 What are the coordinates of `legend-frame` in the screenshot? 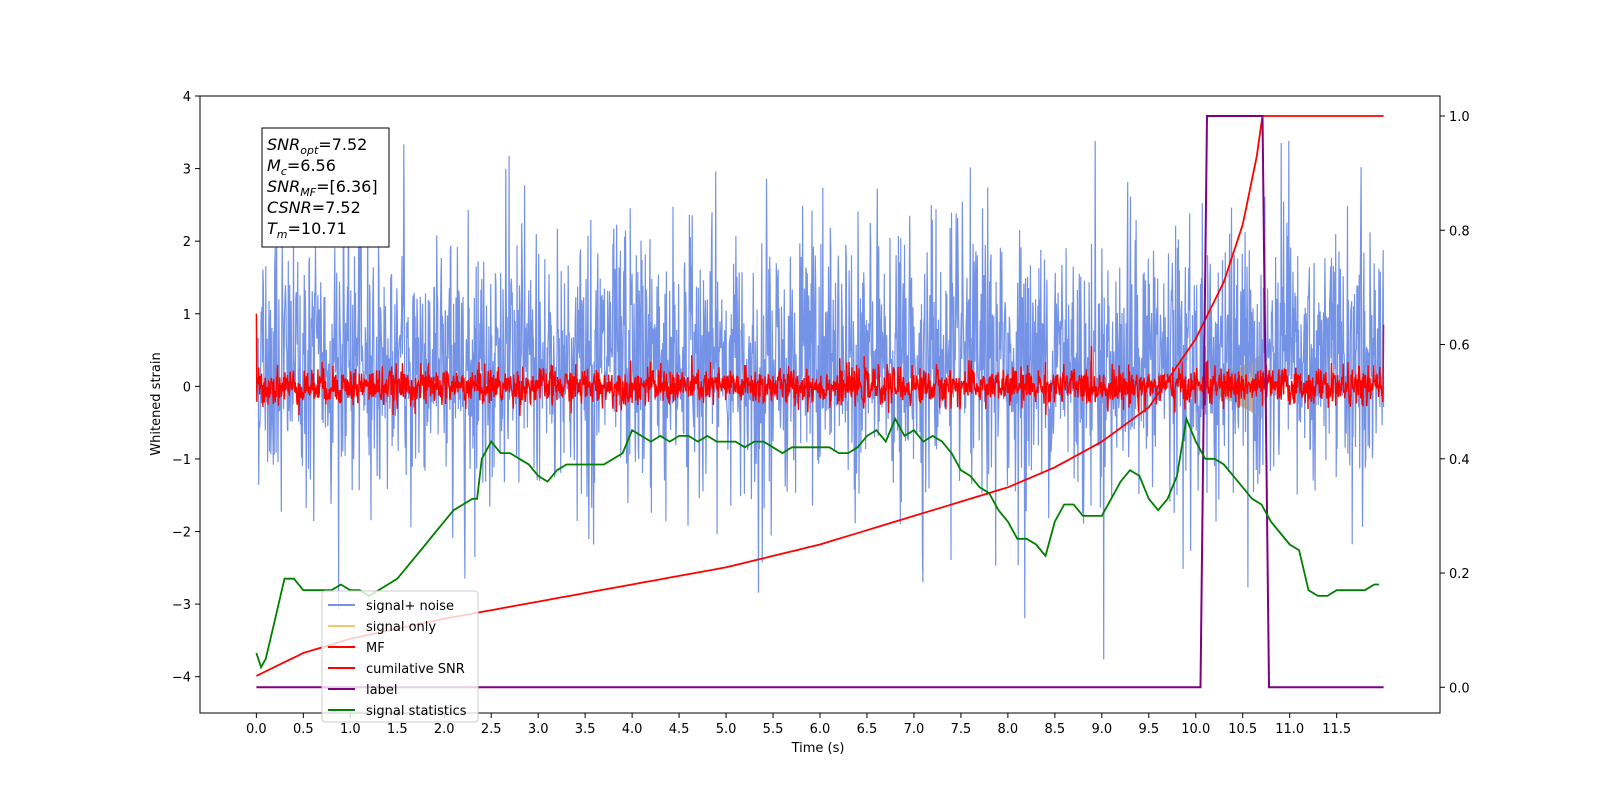 It's located at (400, 656).